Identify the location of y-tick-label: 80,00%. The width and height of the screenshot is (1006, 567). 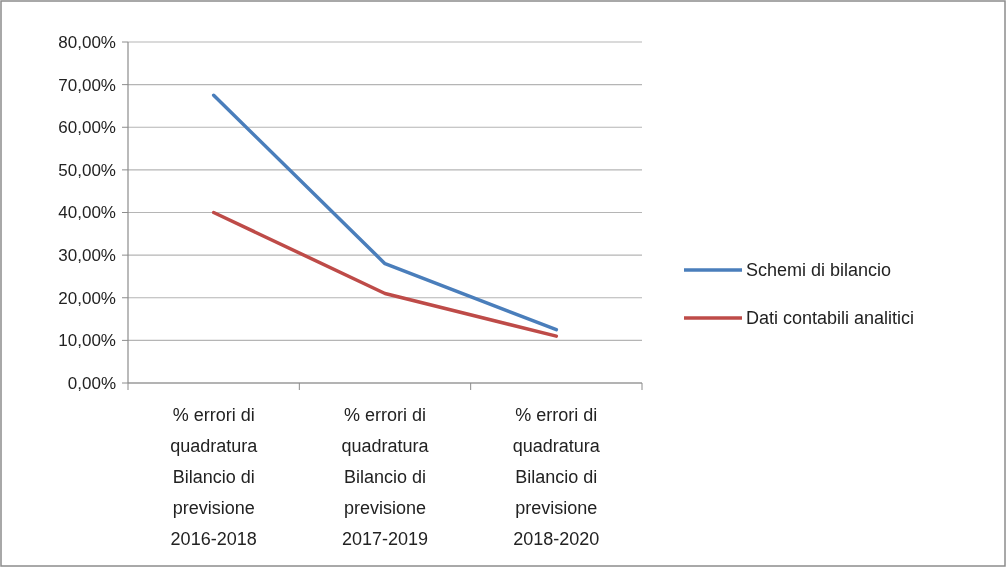
(87, 42).